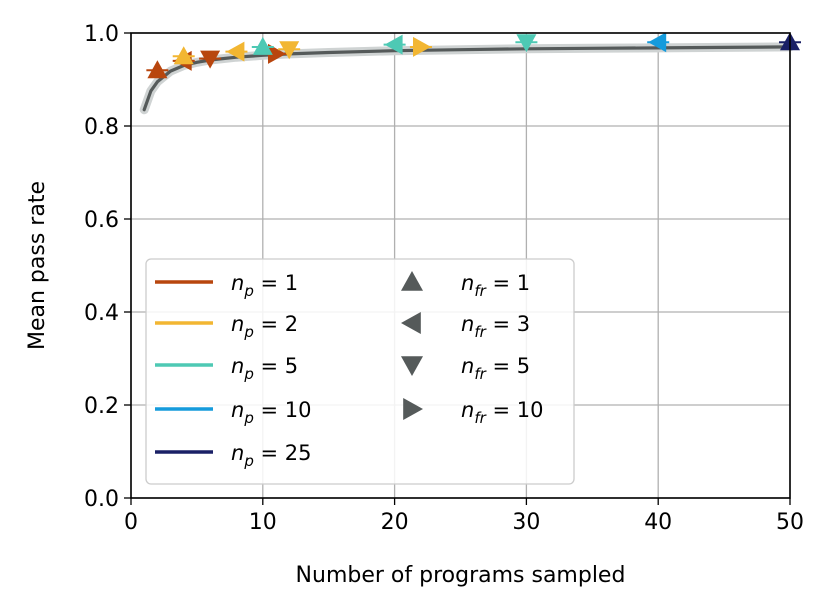 This screenshot has width=831, height=612. I want to click on legend-label-np: np = 10, so click(271, 412).